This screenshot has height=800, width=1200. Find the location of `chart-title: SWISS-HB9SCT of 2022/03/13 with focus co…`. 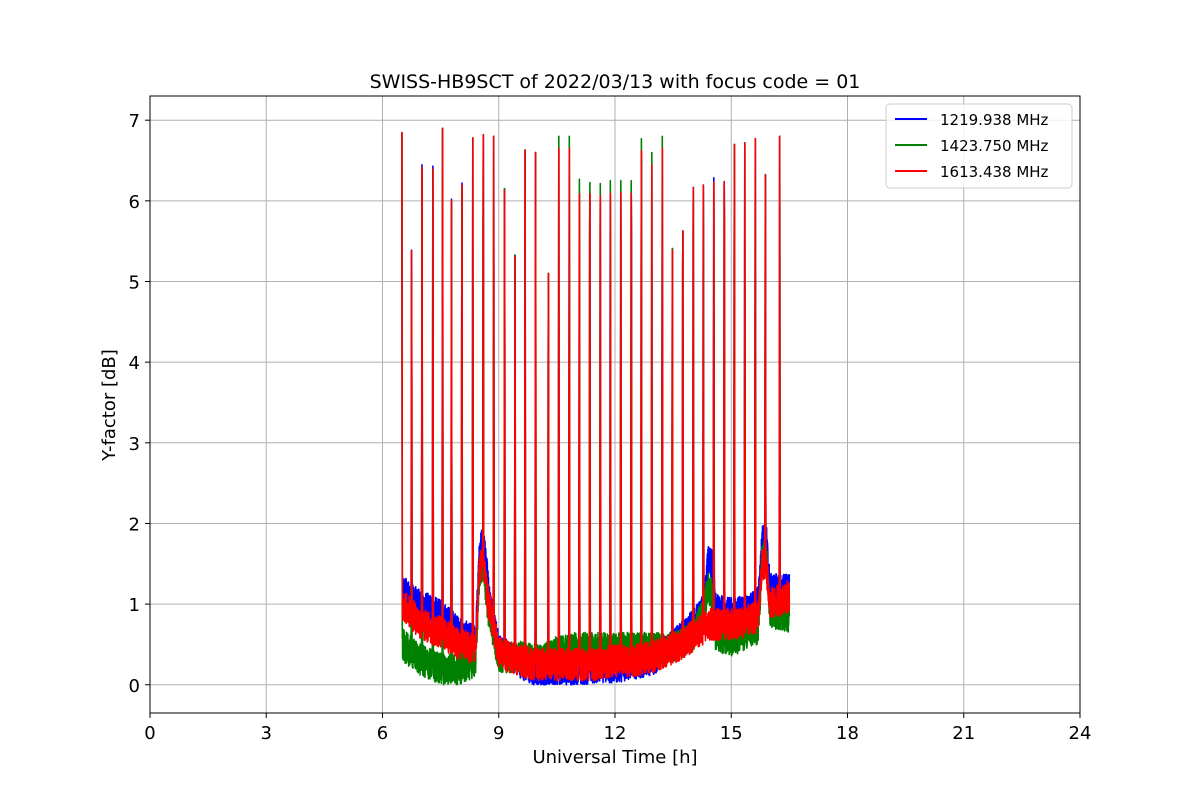

chart-title: SWISS-HB9SCT of 2022/03/13 with focus co… is located at coordinates (615, 82).